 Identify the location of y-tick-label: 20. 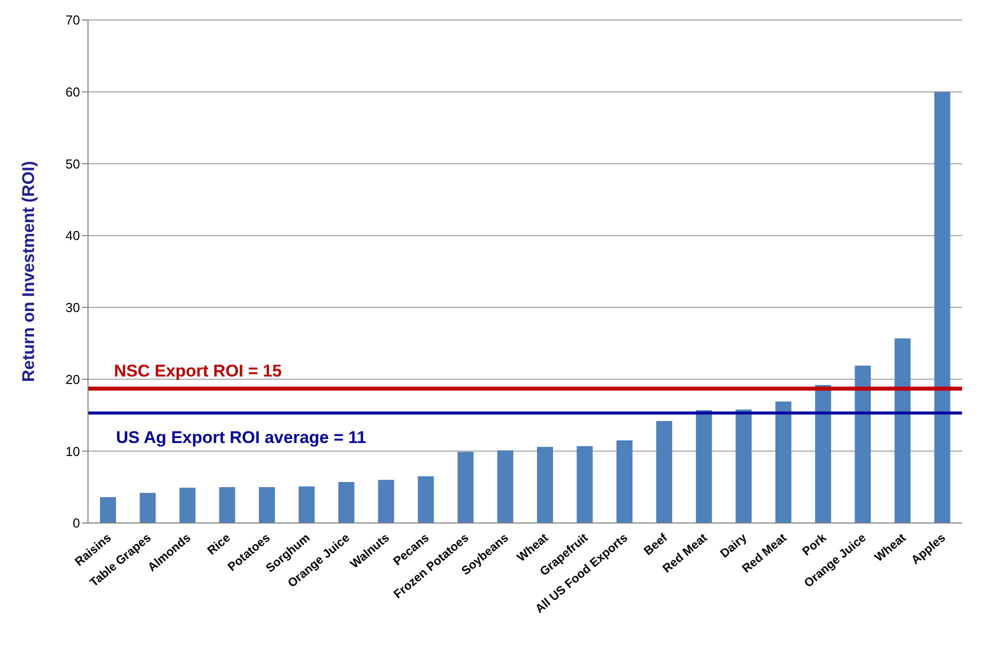
(73, 379).